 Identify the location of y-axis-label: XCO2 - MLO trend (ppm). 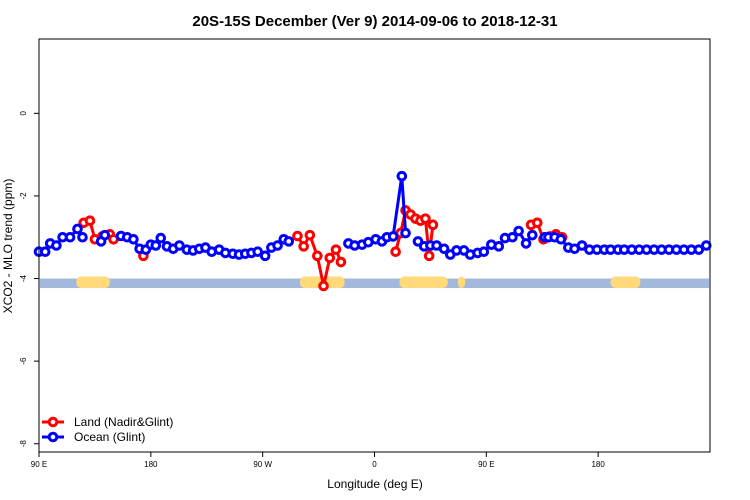
(8, 246).